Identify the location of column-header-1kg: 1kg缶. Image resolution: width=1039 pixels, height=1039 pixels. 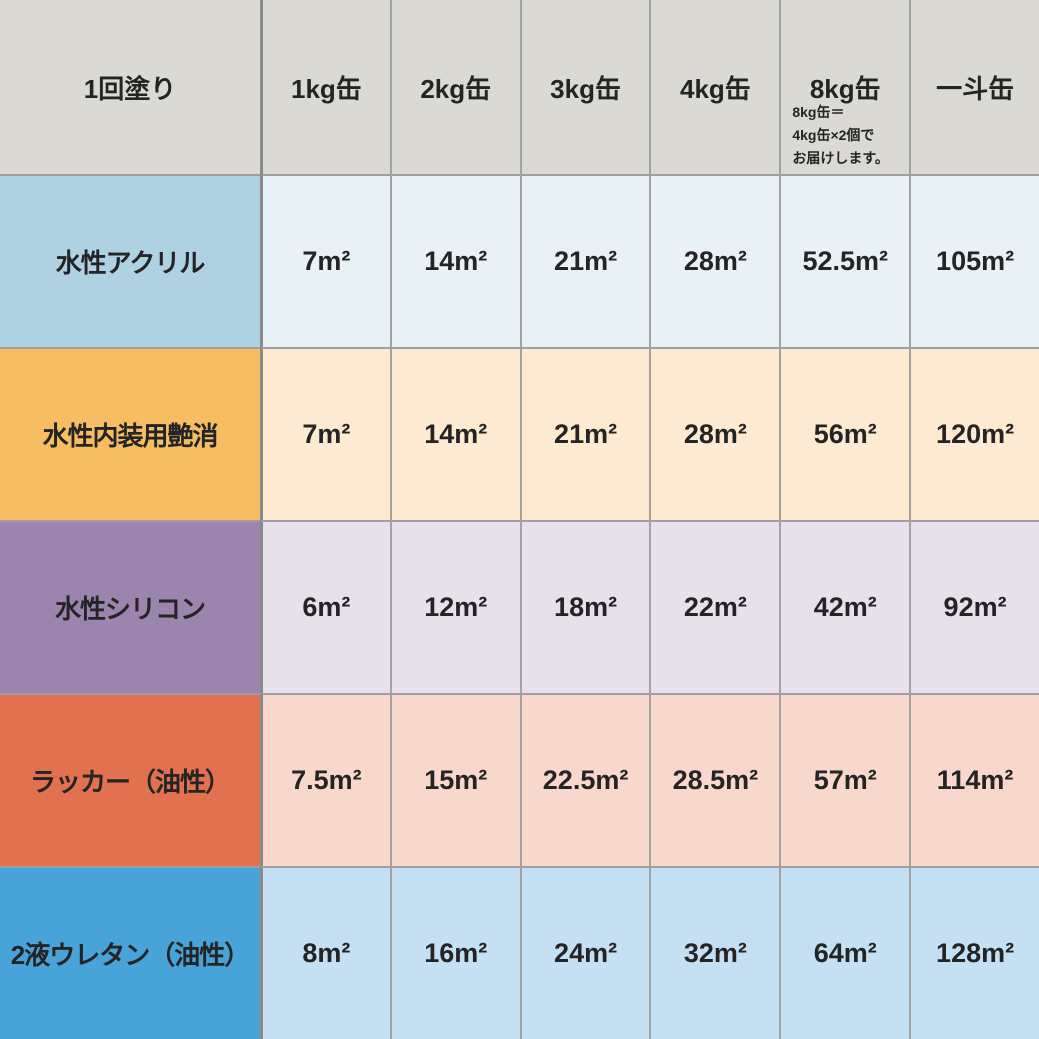
(325, 87).